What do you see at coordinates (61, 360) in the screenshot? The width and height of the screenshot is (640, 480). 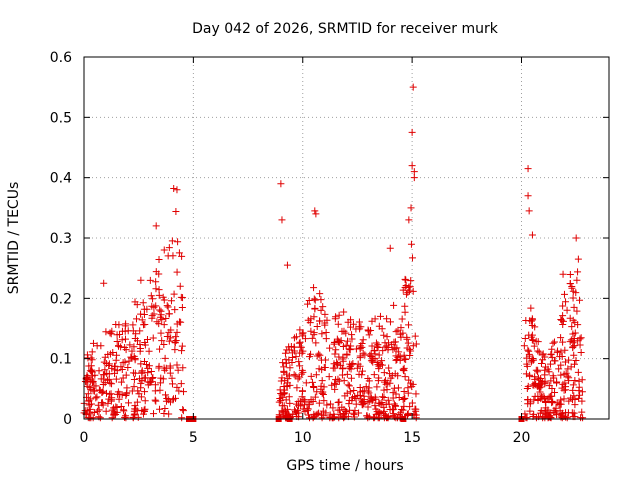 I see `y-tick-label: 0.1` at bounding box center [61, 360].